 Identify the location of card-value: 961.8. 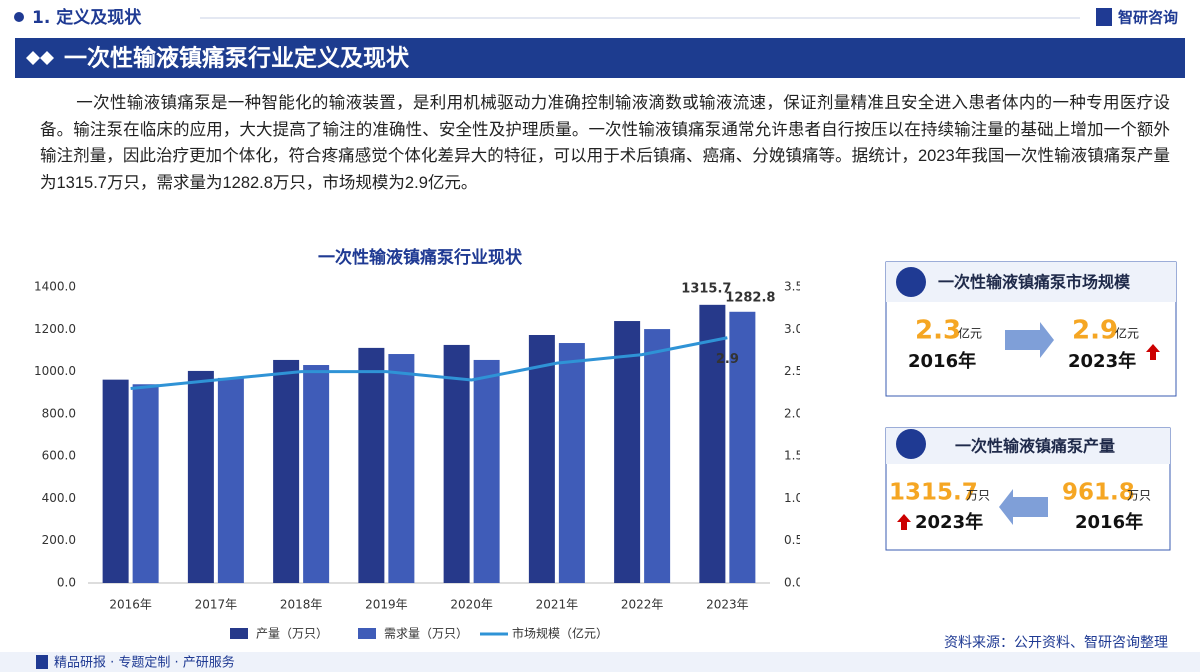
(1098, 493).